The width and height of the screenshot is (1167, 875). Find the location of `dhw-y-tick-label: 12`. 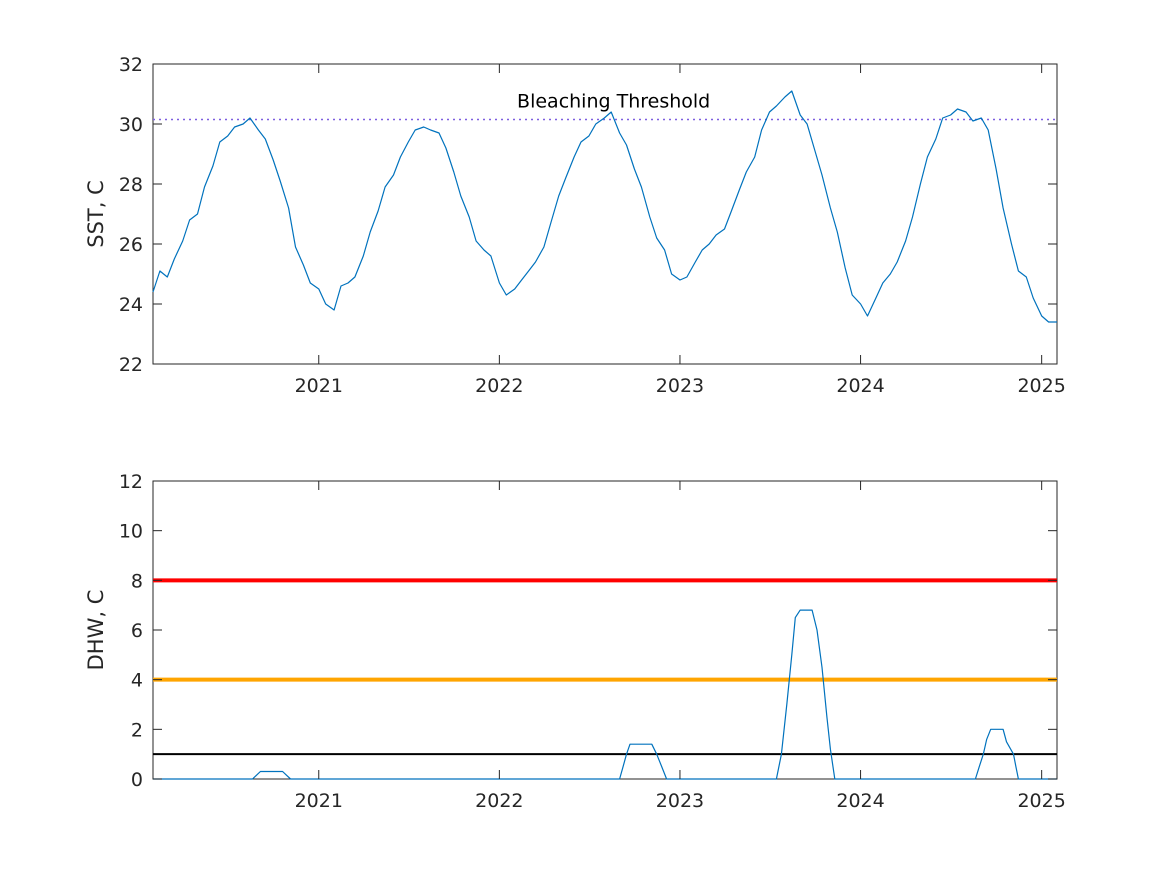

dhw-y-tick-label: 12 is located at coordinates (131, 482).